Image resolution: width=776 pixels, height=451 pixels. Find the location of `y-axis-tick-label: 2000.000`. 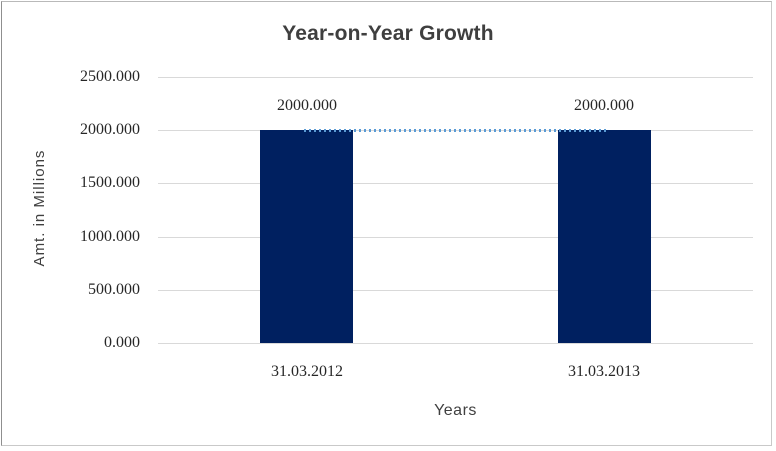

y-axis-tick-label: 2000.000 is located at coordinates (110, 129).